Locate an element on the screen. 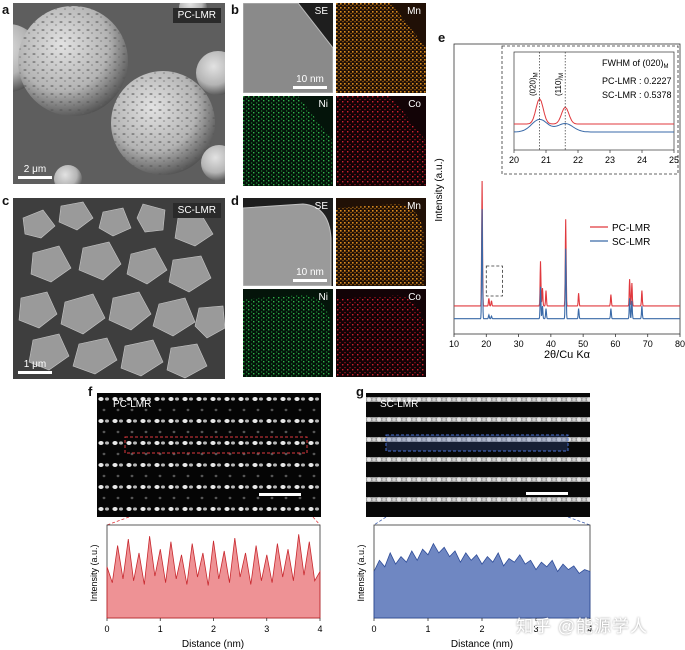 This screenshot has width=685, height=650. watermark: 知乎 @能源学人 is located at coordinates (582, 626).